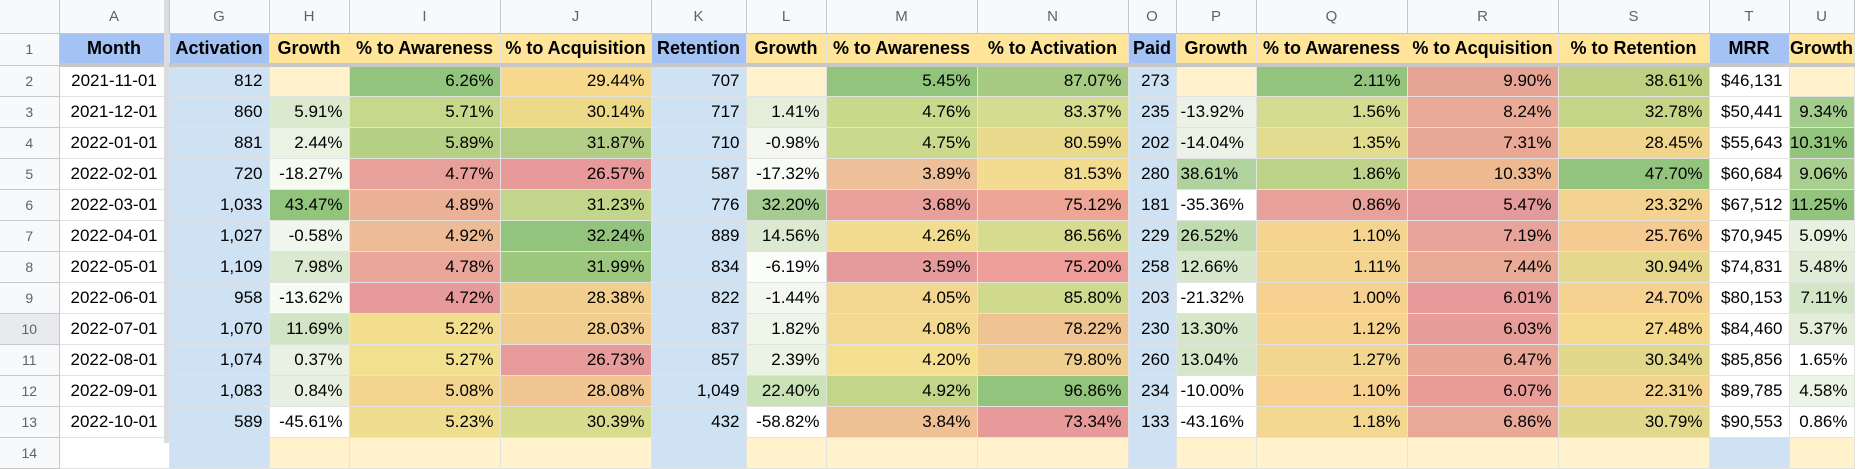  Describe the element at coordinates (699, 360) in the screenshot. I see `table-cell: 857` at that location.